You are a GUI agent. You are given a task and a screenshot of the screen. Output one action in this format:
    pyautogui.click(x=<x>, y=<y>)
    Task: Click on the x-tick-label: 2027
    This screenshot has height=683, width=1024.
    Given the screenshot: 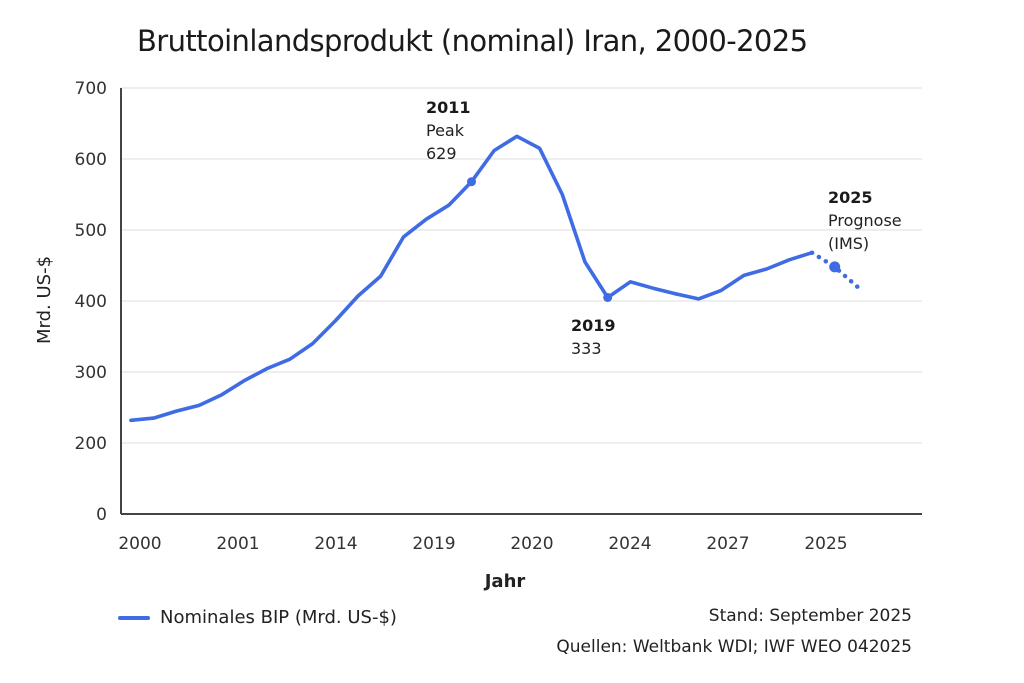 What is the action you would take?
    pyautogui.click(x=727, y=544)
    